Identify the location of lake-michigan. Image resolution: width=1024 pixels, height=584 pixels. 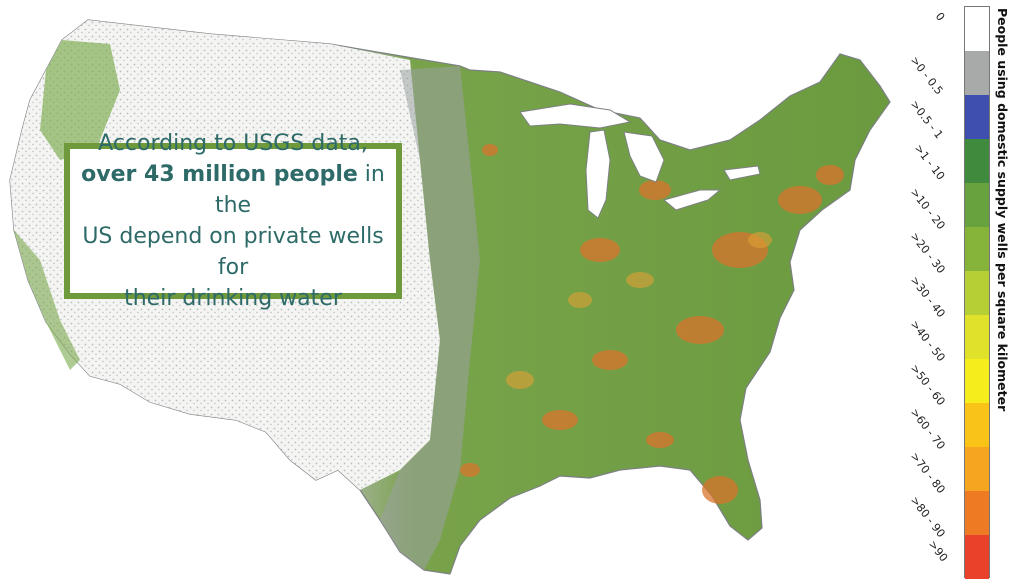
(598, 174).